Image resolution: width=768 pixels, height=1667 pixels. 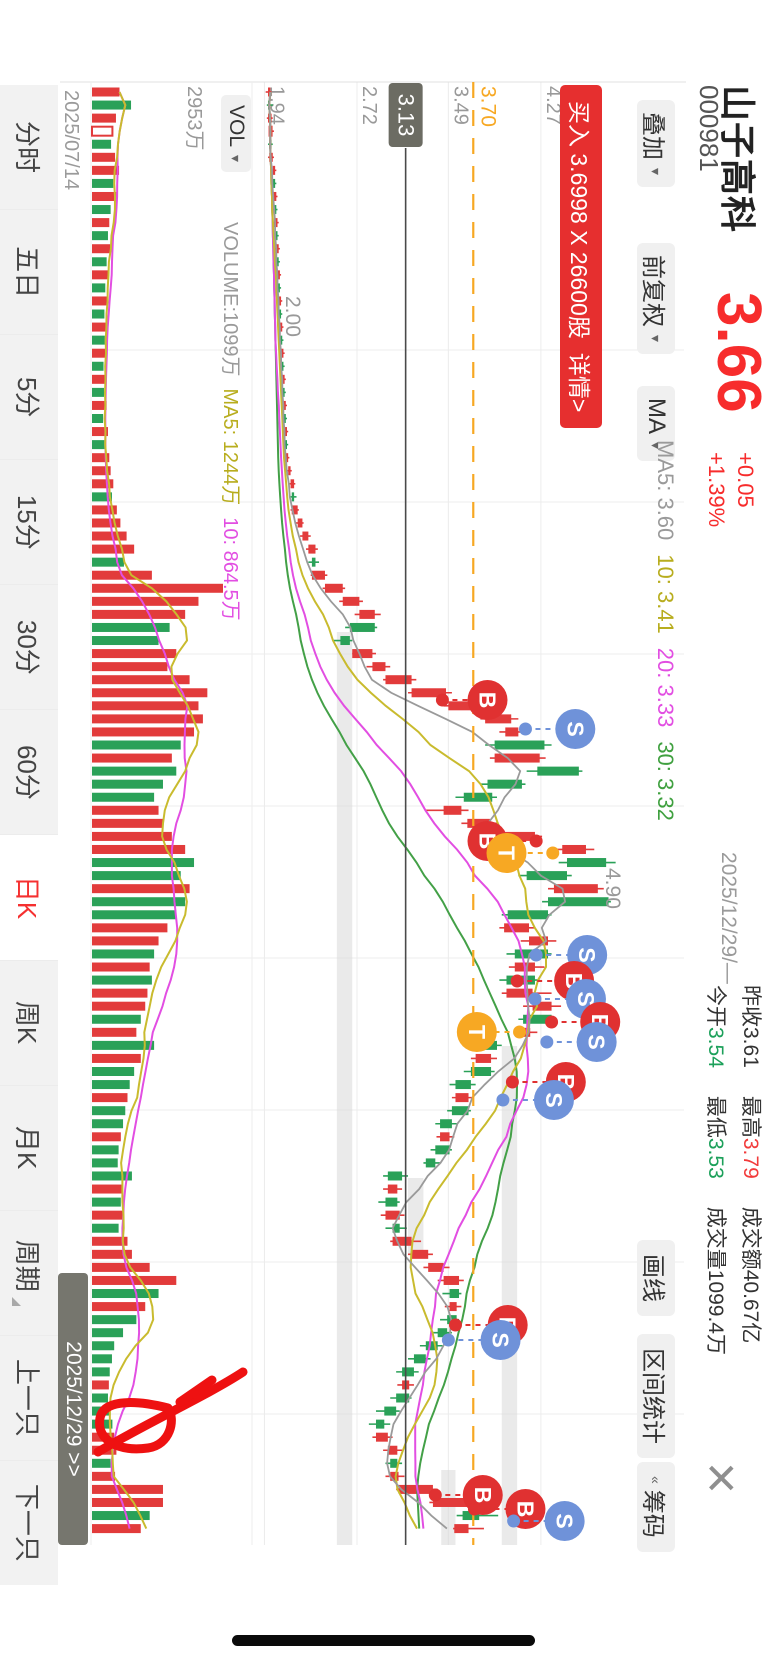 What do you see at coordinates (579, 220) in the screenshot?
I see `buy-position-text: 买入 3.6998 X 26600股` at bounding box center [579, 220].